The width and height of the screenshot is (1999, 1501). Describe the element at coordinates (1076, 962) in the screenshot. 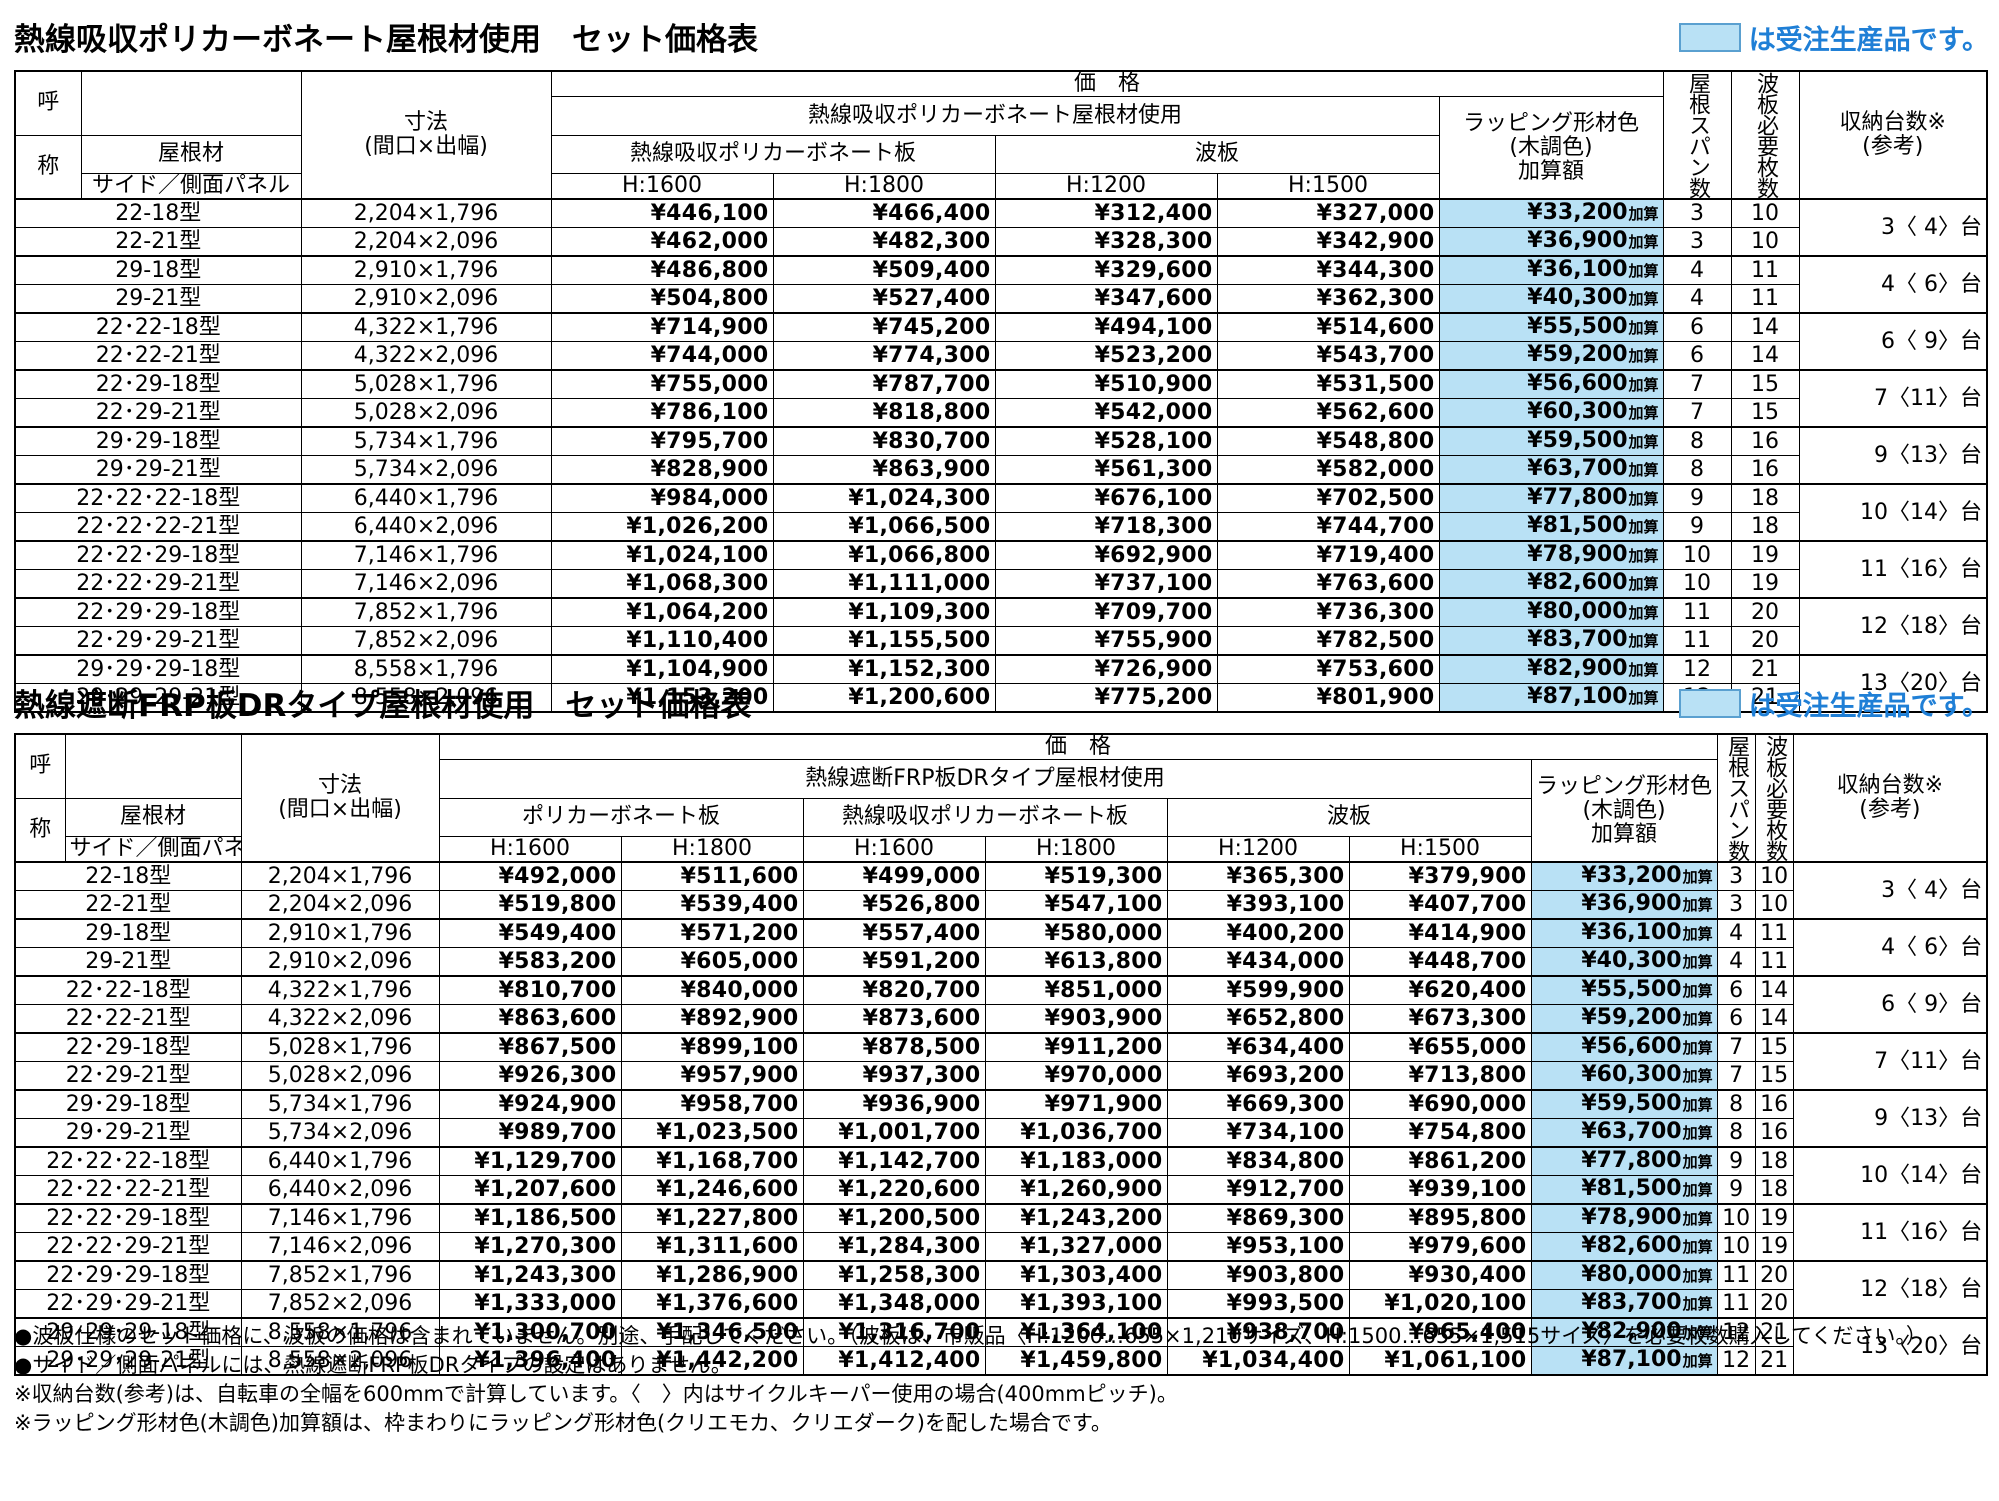

I see `price-cell: ¥613,800` at that location.